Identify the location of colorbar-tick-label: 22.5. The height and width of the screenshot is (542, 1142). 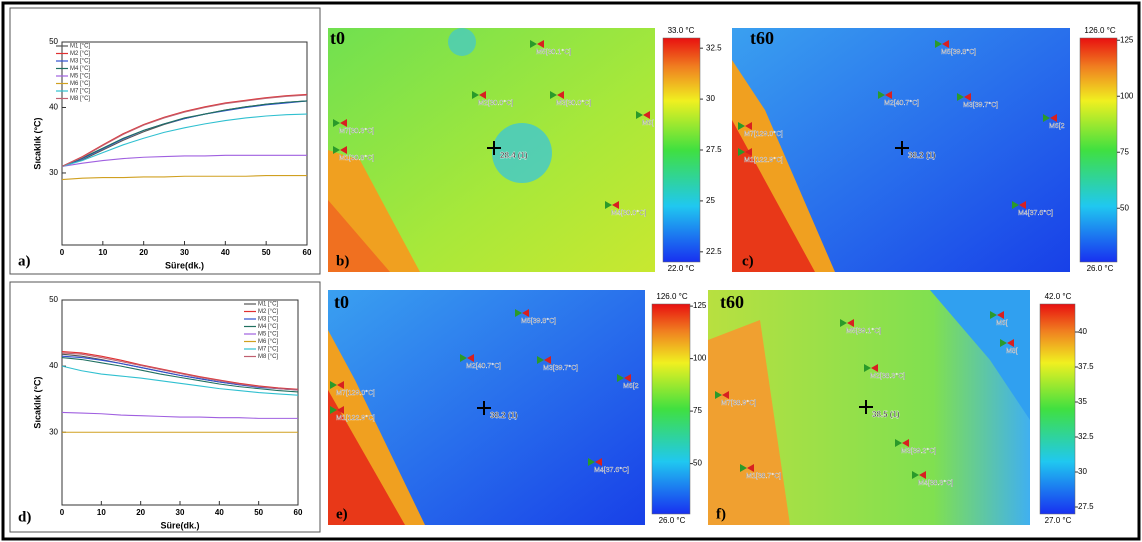
(714, 251).